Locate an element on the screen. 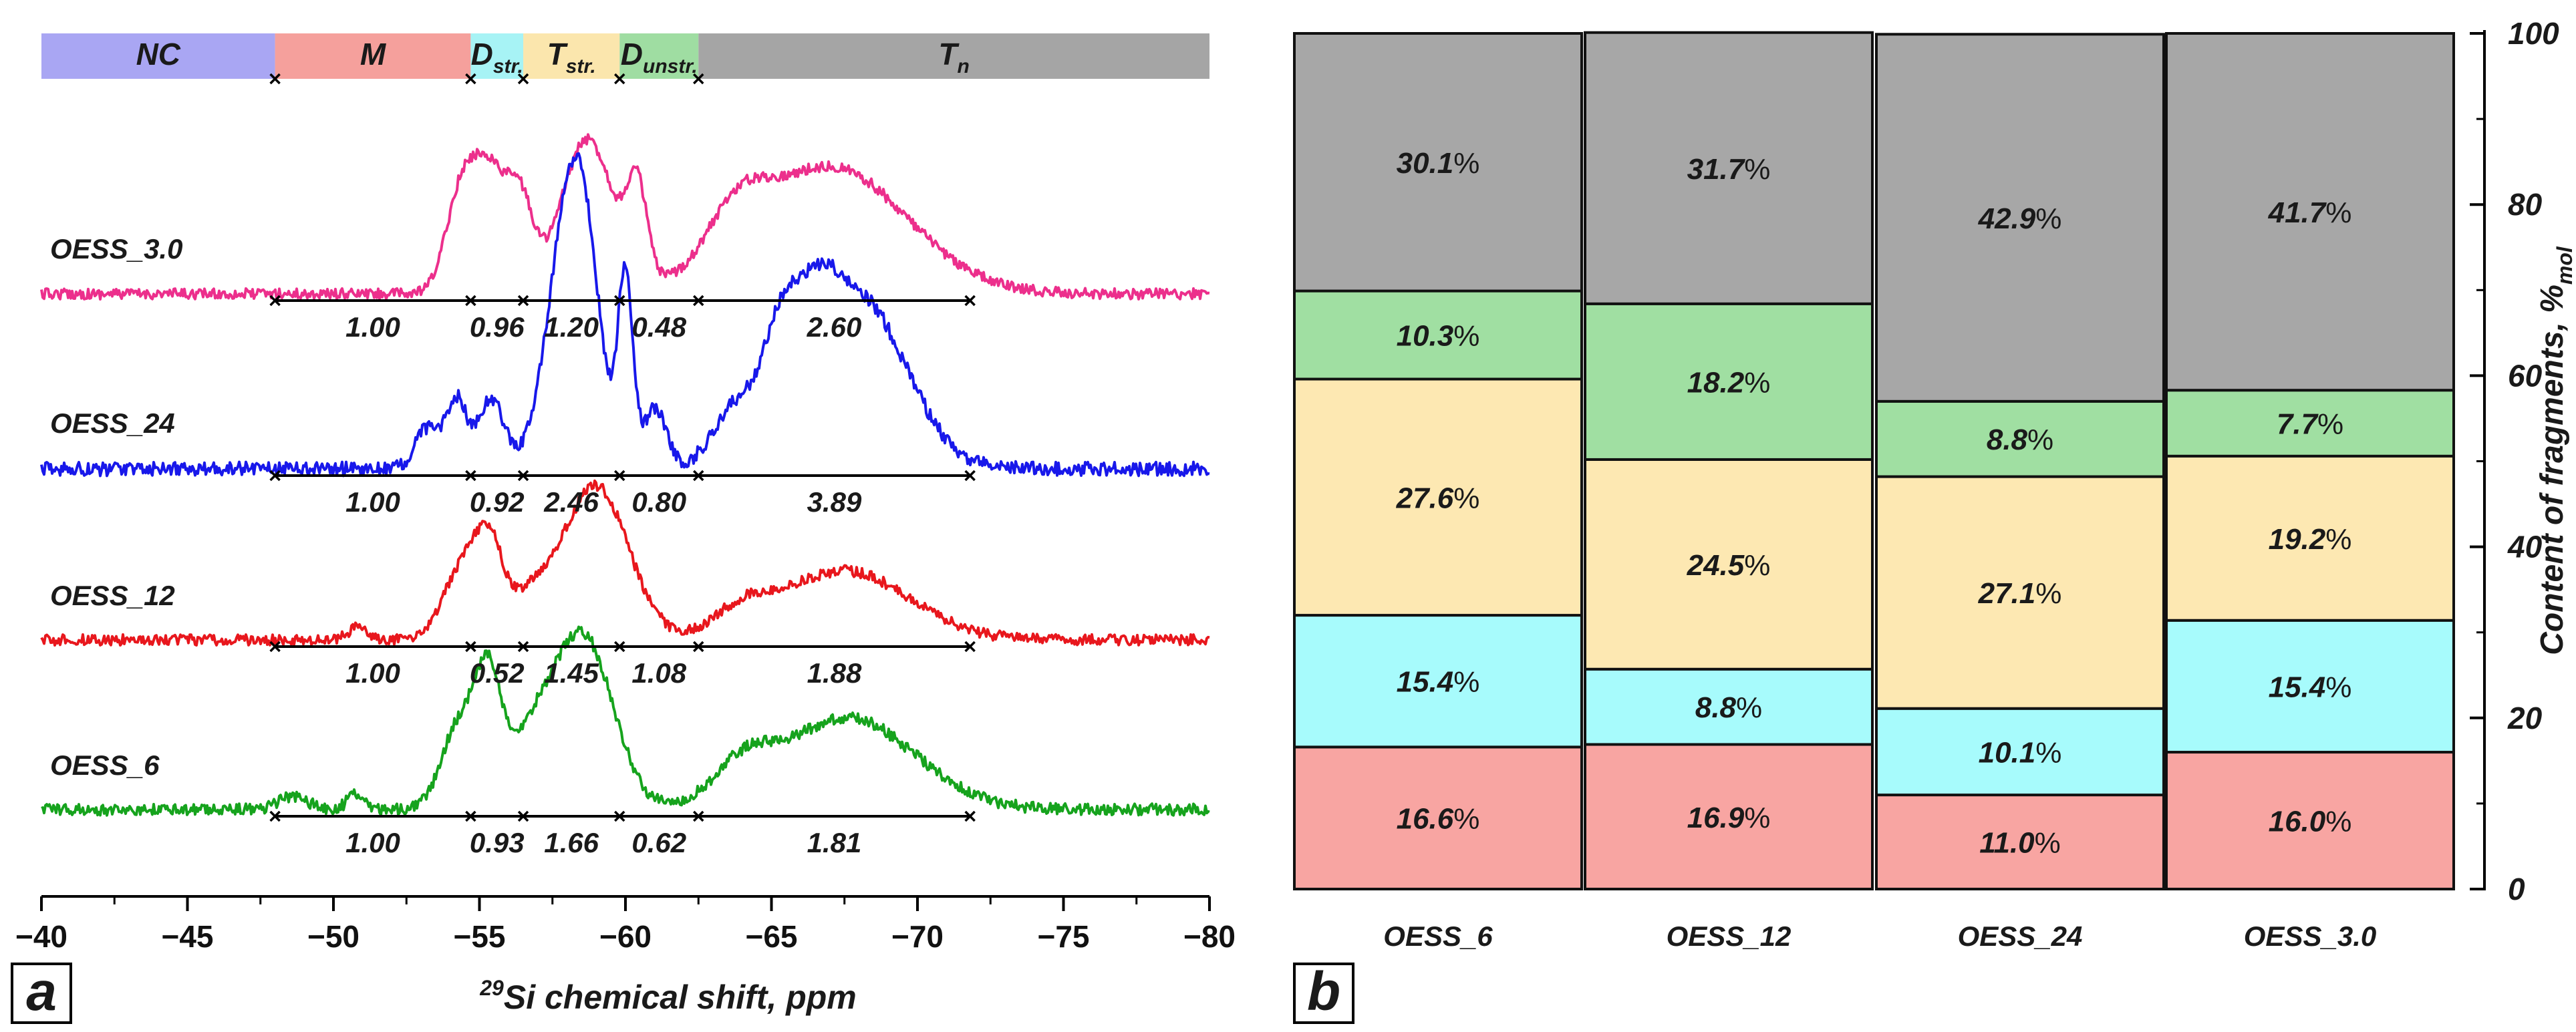 The height and width of the screenshot is (1032, 2576). integral-value-oess-12: 0.52 is located at coordinates (497, 673).